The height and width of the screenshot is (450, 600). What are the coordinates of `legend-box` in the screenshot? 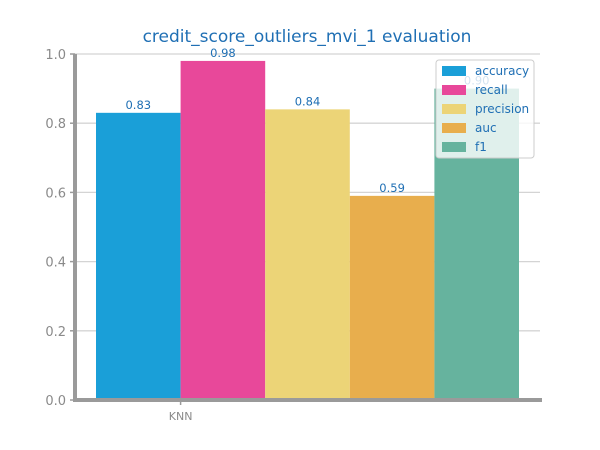 It's located at (485, 109).